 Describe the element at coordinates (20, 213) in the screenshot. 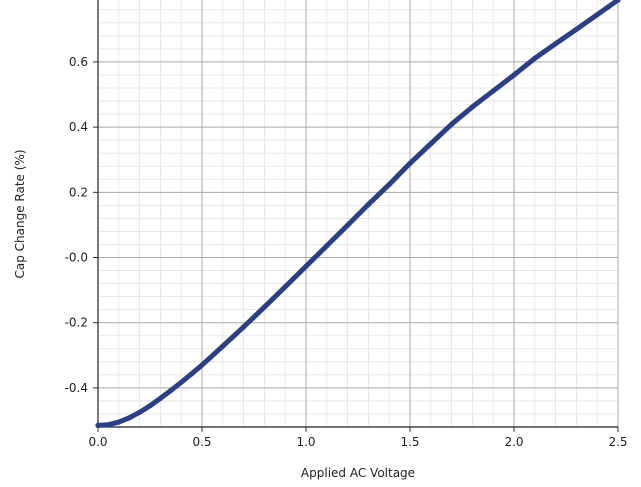

I see `y-axis-title: Cap Change Rate (%)` at that location.